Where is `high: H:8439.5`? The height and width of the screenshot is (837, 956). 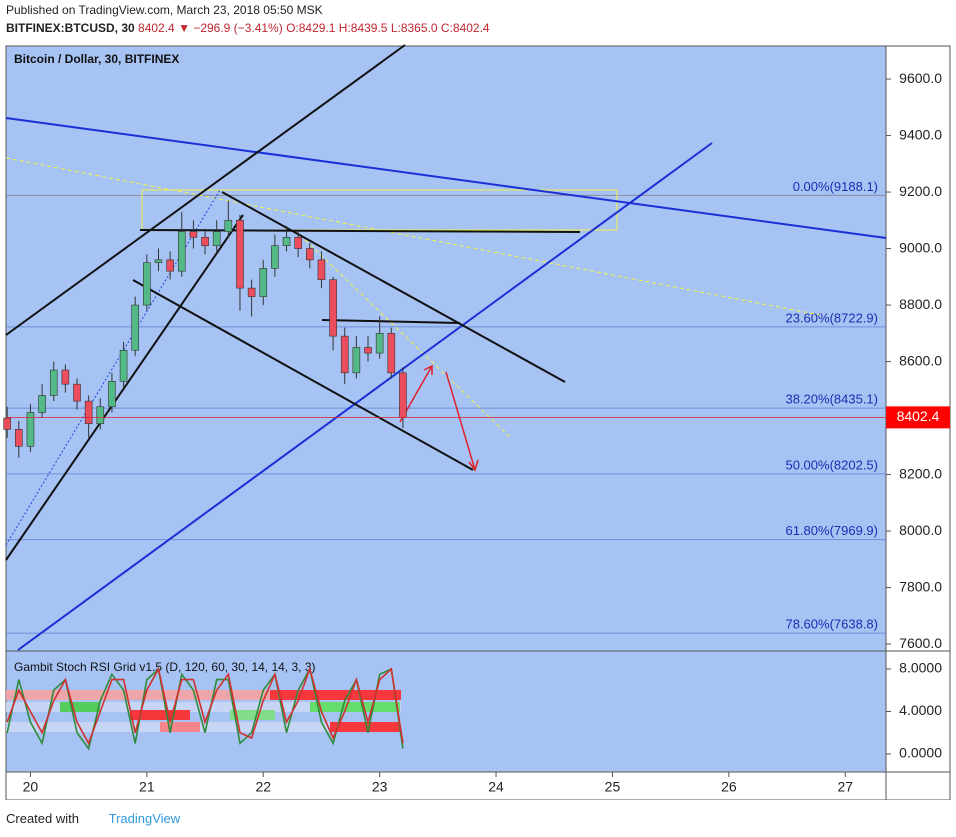 high: H:8439.5 is located at coordinates (363, 28).